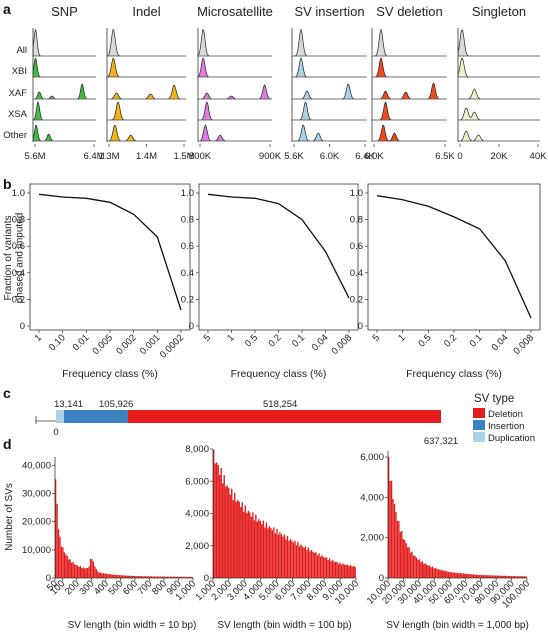 The image size is (548, 632). What do you see at coordinates (499, 11) in the screenshot?
I see `column-title-5: Singleton` at bounding box center [499, 11].